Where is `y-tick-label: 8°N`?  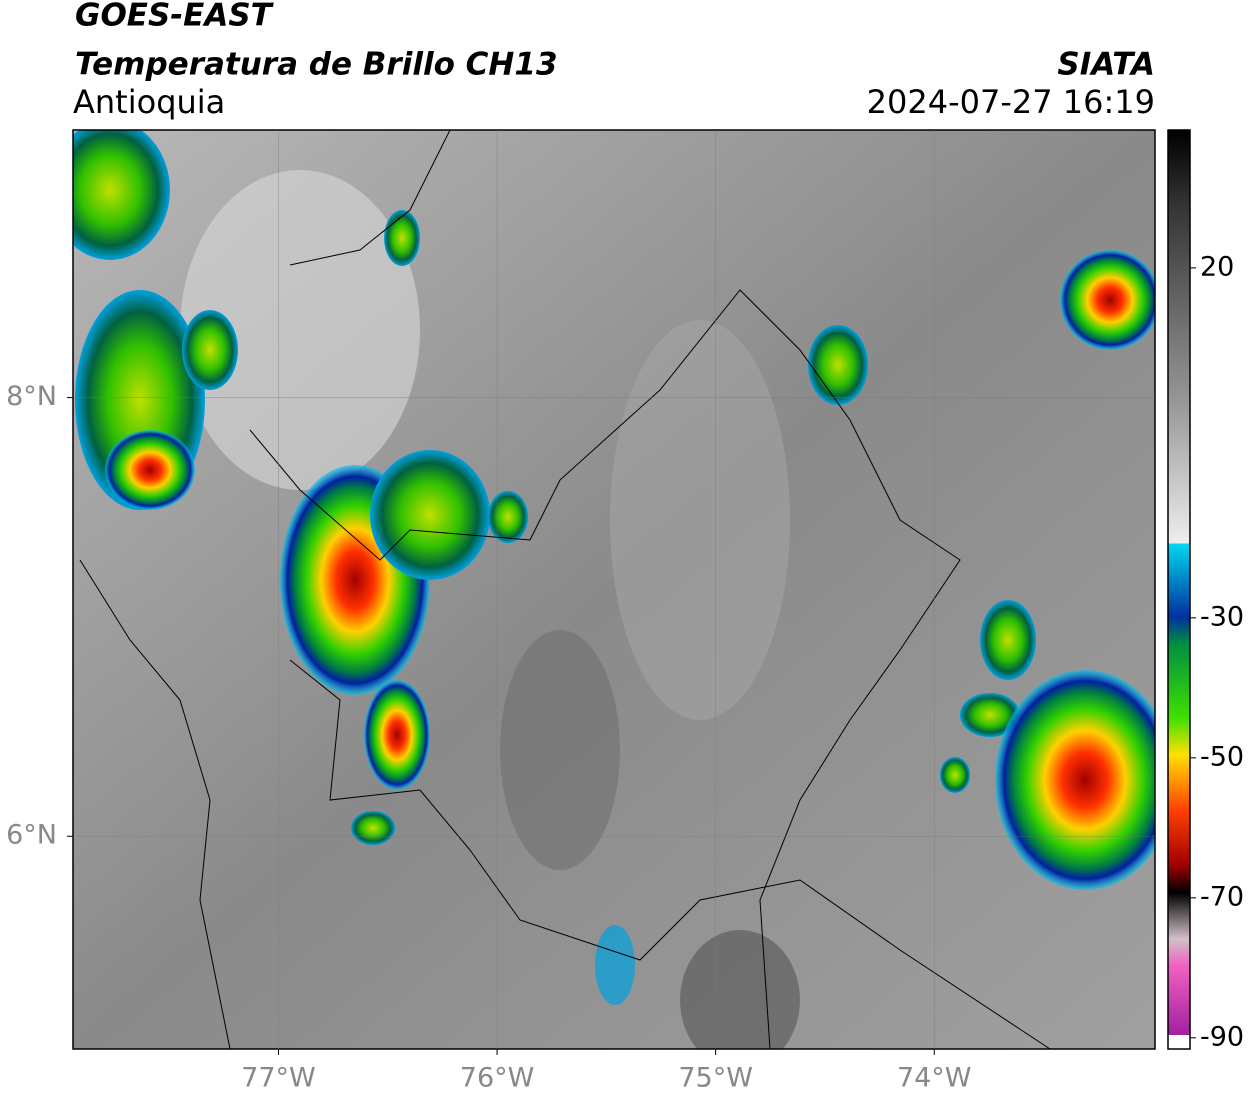
y-tick-label: 8°N is located at coordinates (31, 396).